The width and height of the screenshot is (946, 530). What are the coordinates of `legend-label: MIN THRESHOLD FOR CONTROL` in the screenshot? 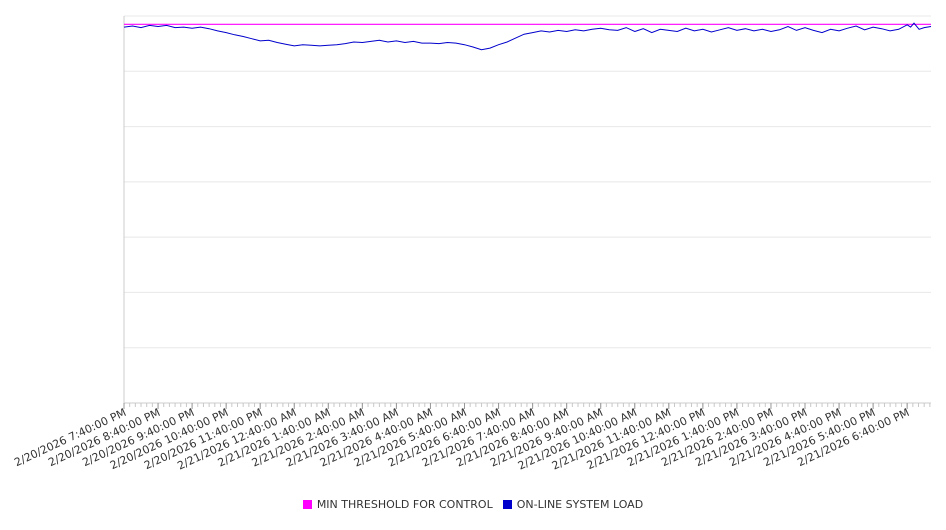 It's located at (404, 504).